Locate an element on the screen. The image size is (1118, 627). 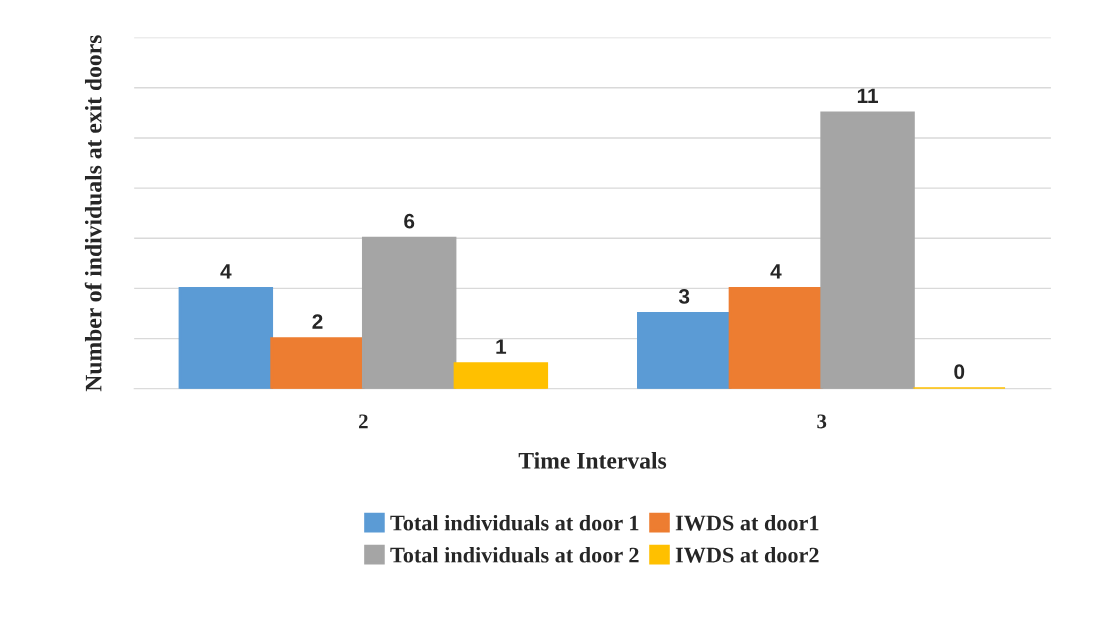
data-label: 0 is located at coordinates (959, 372).